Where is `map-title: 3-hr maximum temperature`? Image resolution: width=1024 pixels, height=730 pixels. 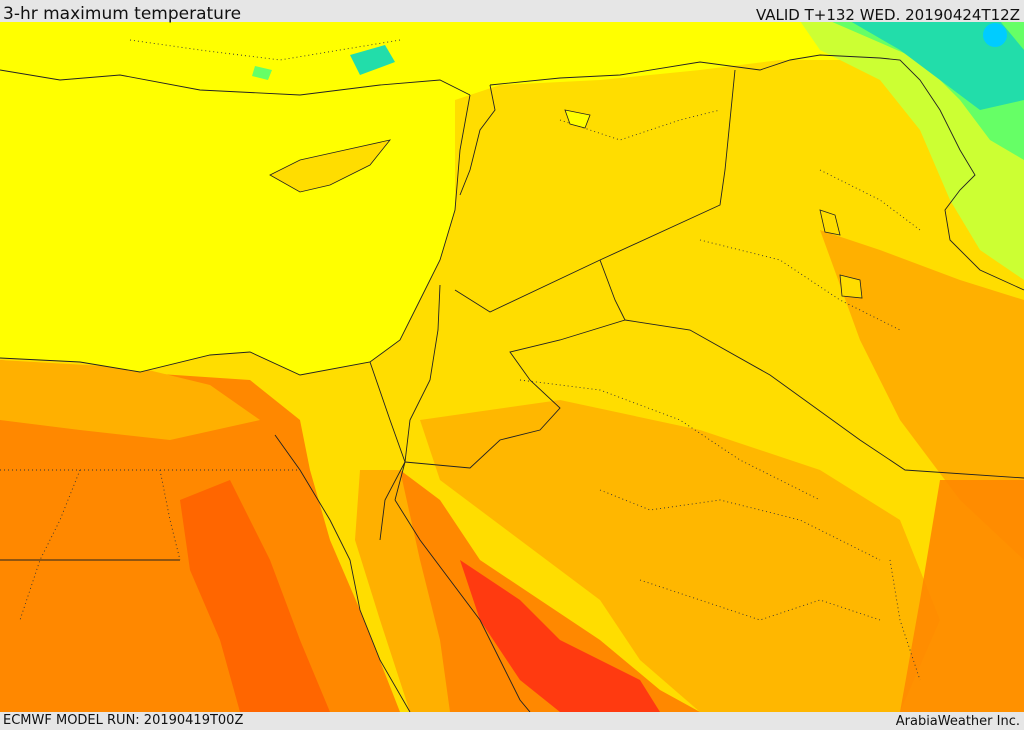 map-title: 3-hr maximum temperature is located at coordinates (122, 14).